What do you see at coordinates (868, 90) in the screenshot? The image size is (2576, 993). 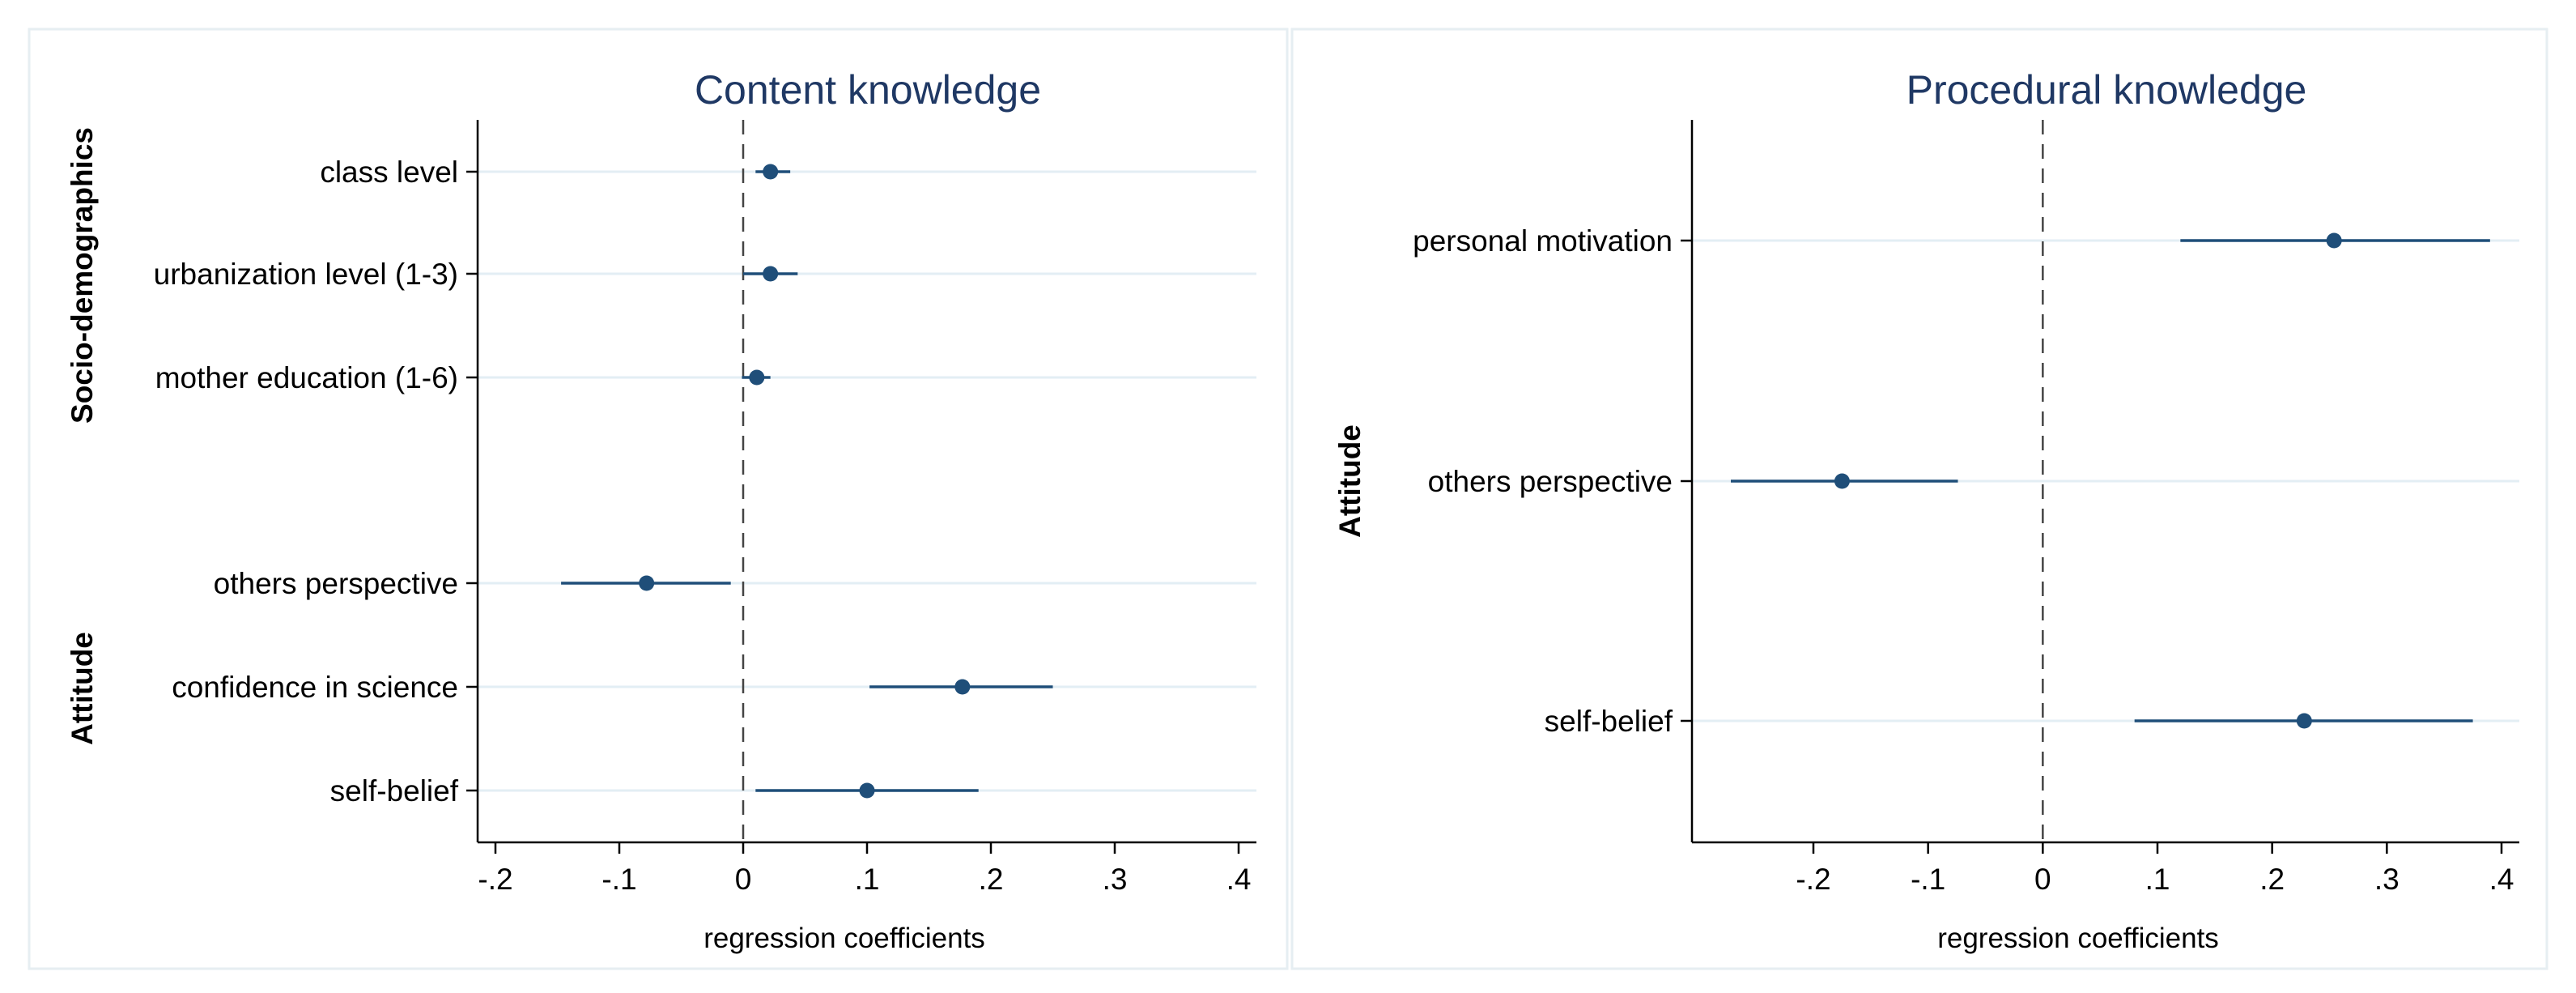 I see `panel-title: Content knowledge` at bounding box center [868, 90].